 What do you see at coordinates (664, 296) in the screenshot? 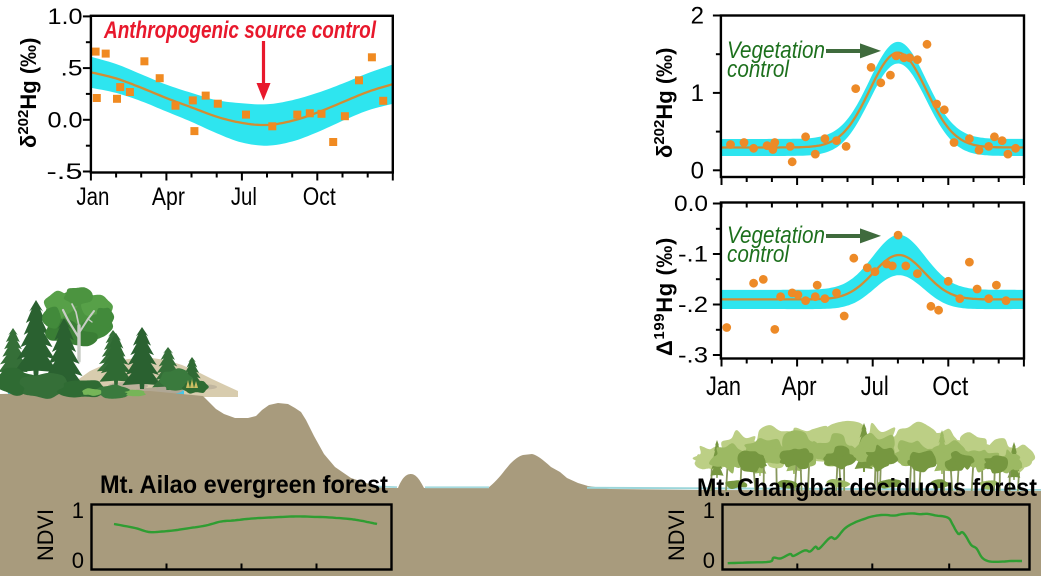
I see `svg-text: Δ199Hg (‰)` at bounding box center [664, 296].